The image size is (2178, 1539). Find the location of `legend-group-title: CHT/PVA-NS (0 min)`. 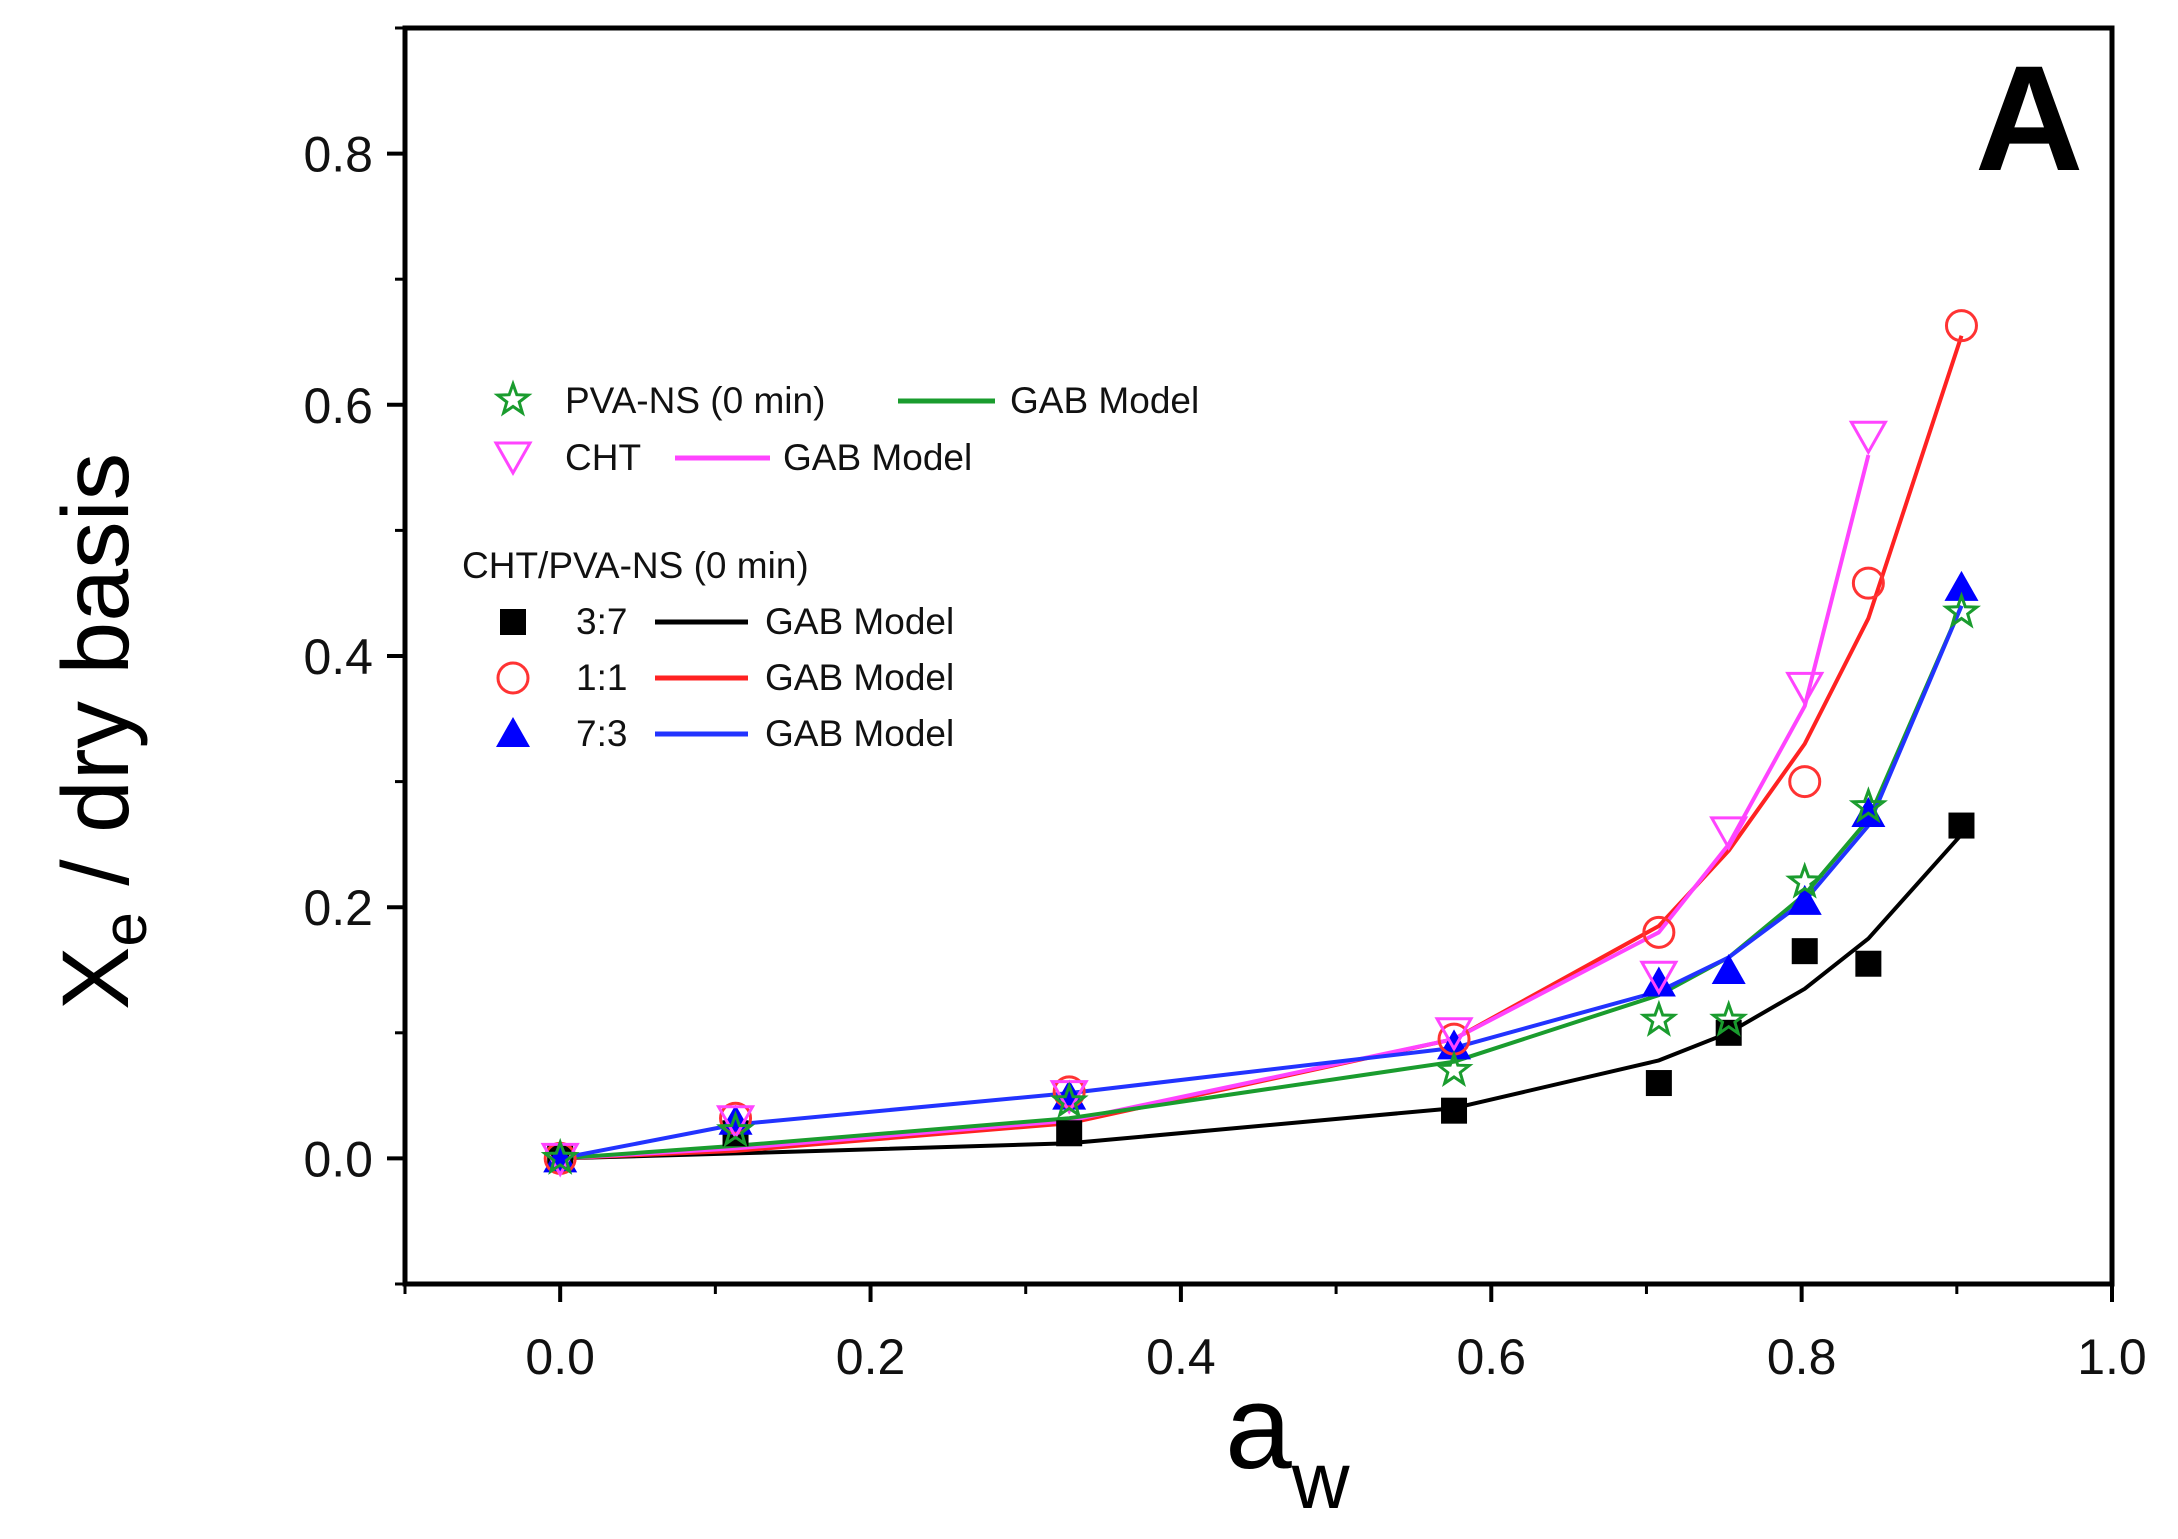

legend-group-title: CHT/PVA-NS (0 min) is located at coordinates (635, 565).